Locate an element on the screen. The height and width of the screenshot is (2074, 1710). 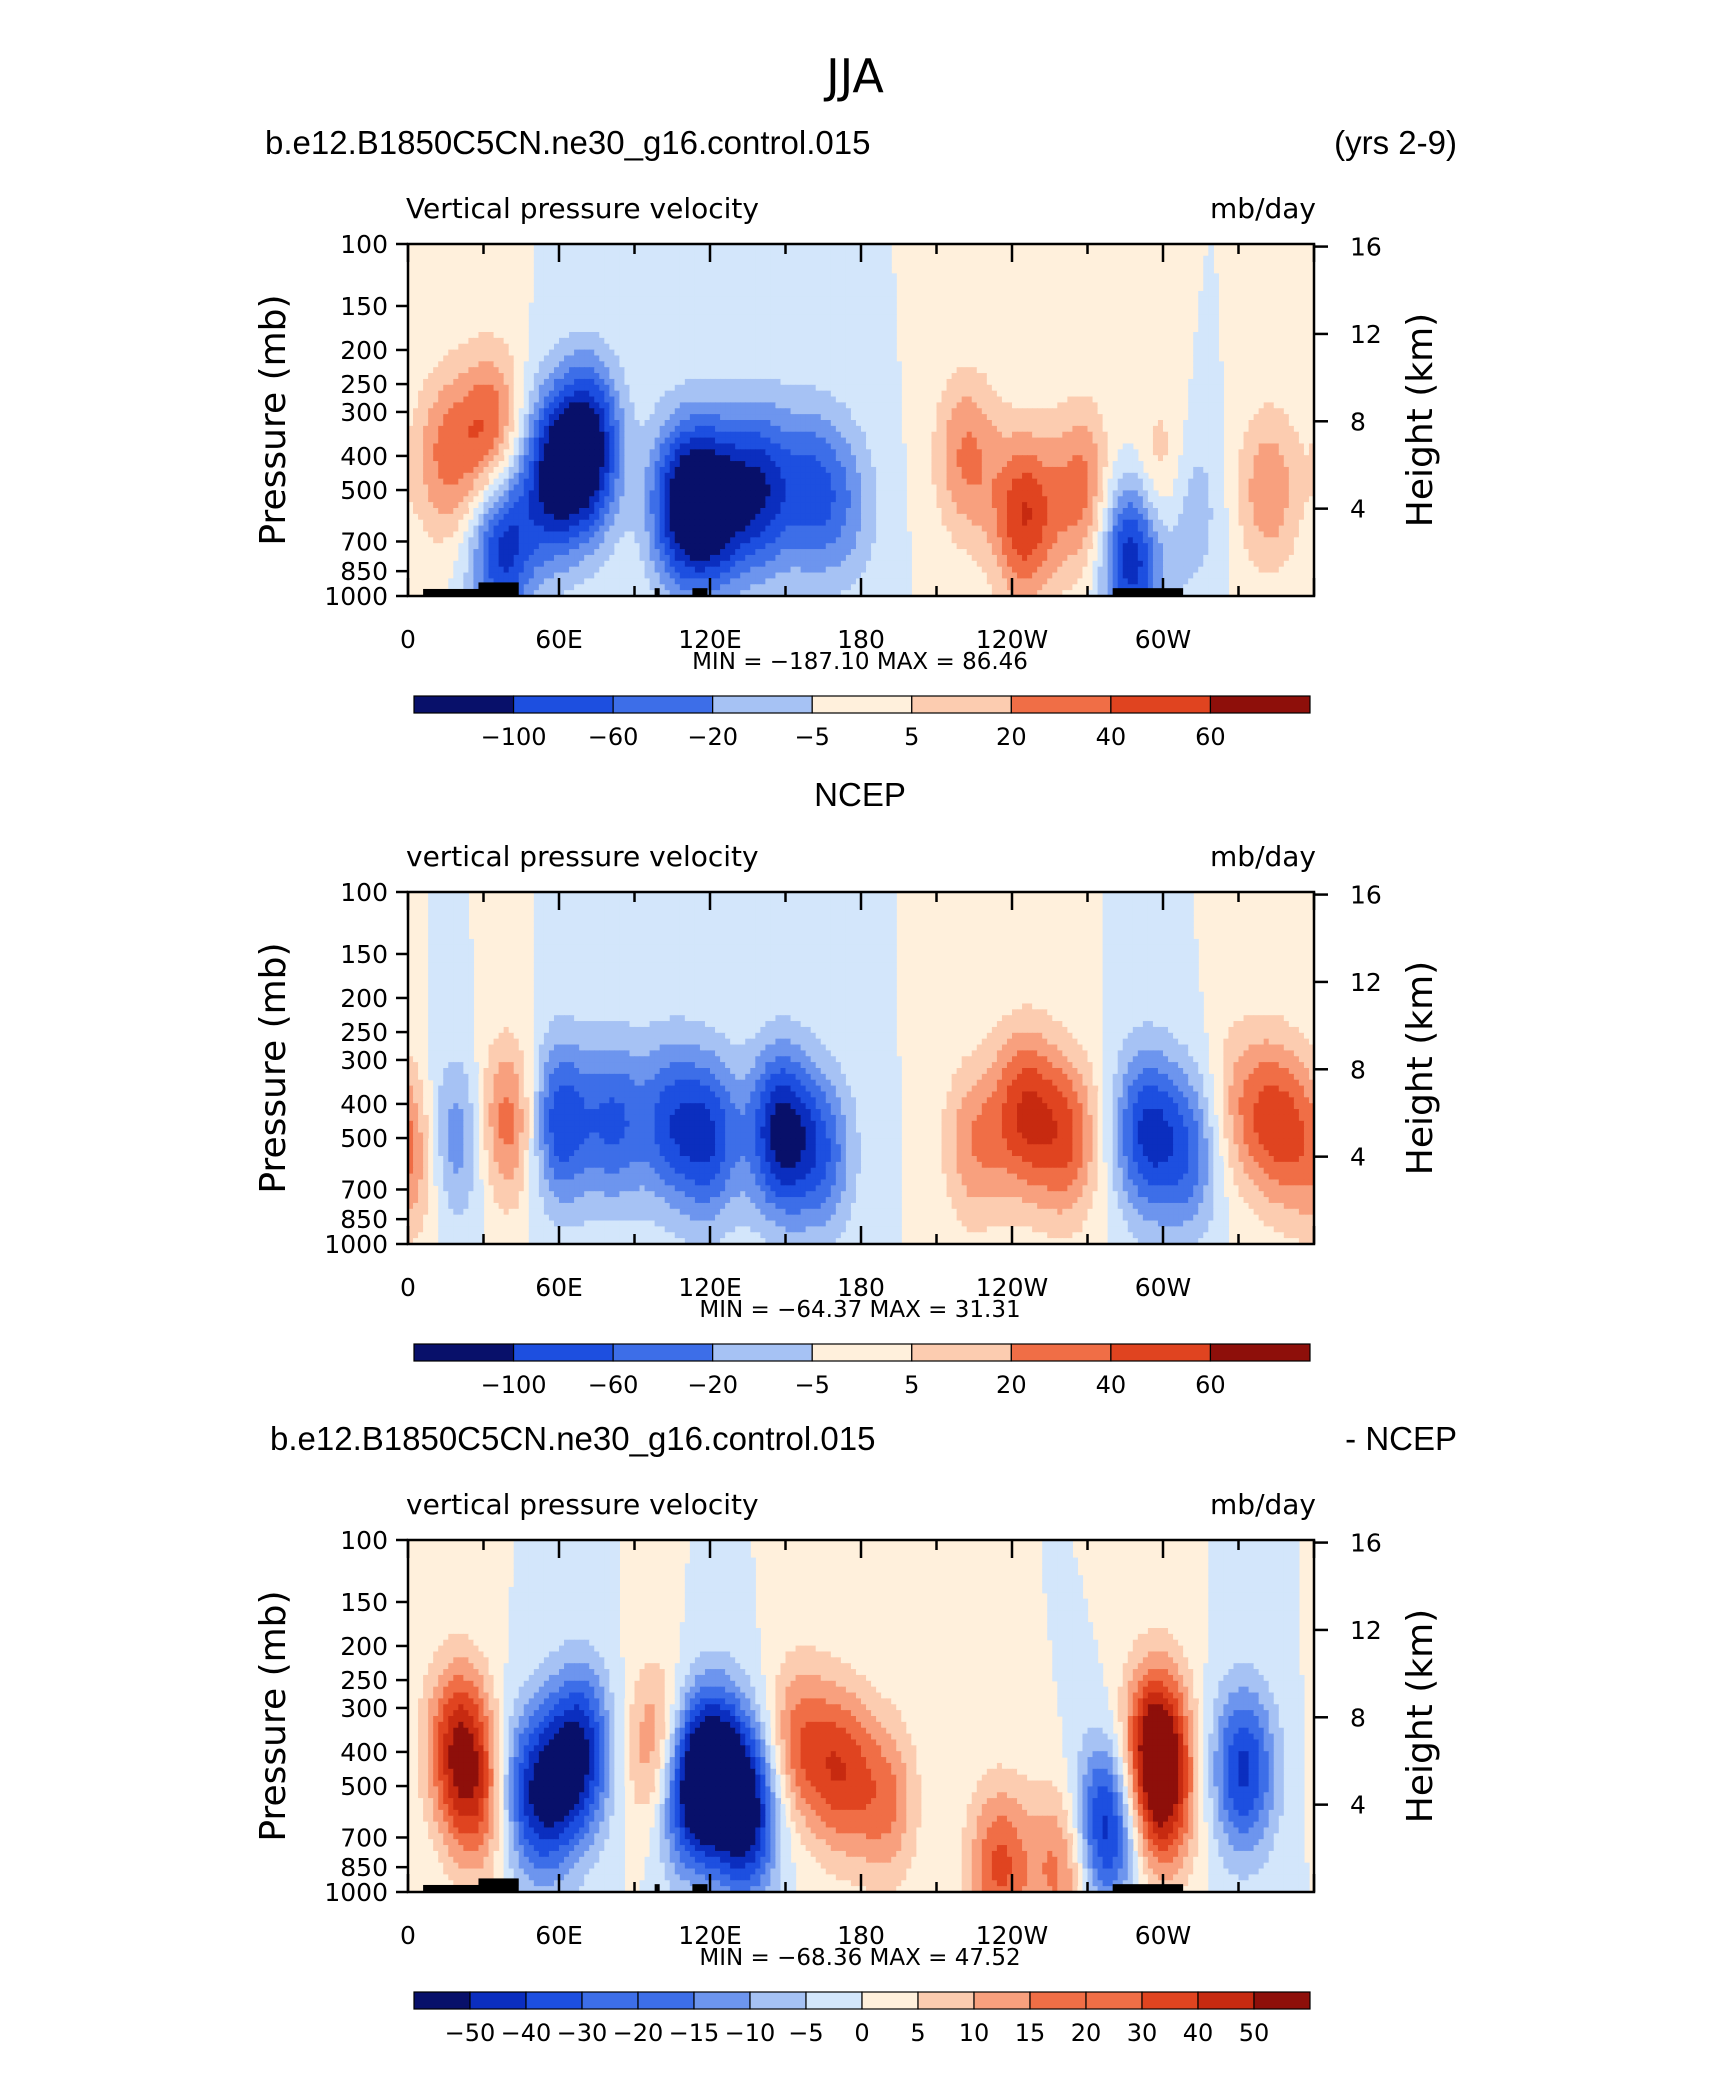
heatmap-field is located at coordinates (861, 420).